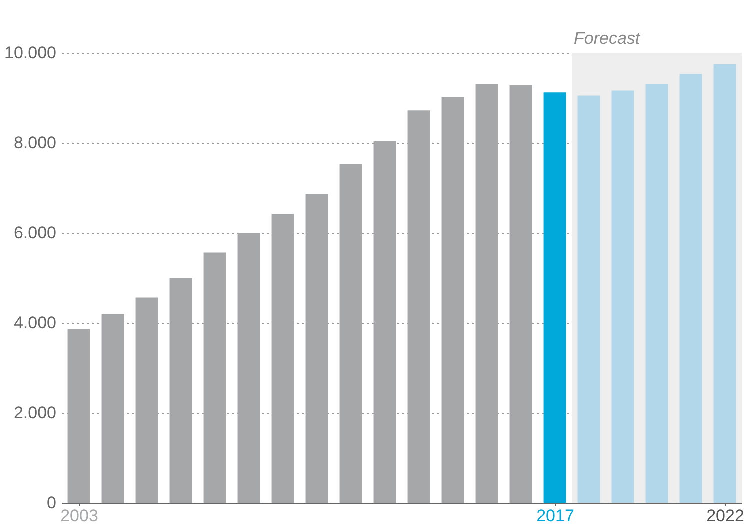  What do you see at coordinates (35, 143) in the screenshot?
I see `y-tick-label: 8.000` at bounding box center [35, 143].